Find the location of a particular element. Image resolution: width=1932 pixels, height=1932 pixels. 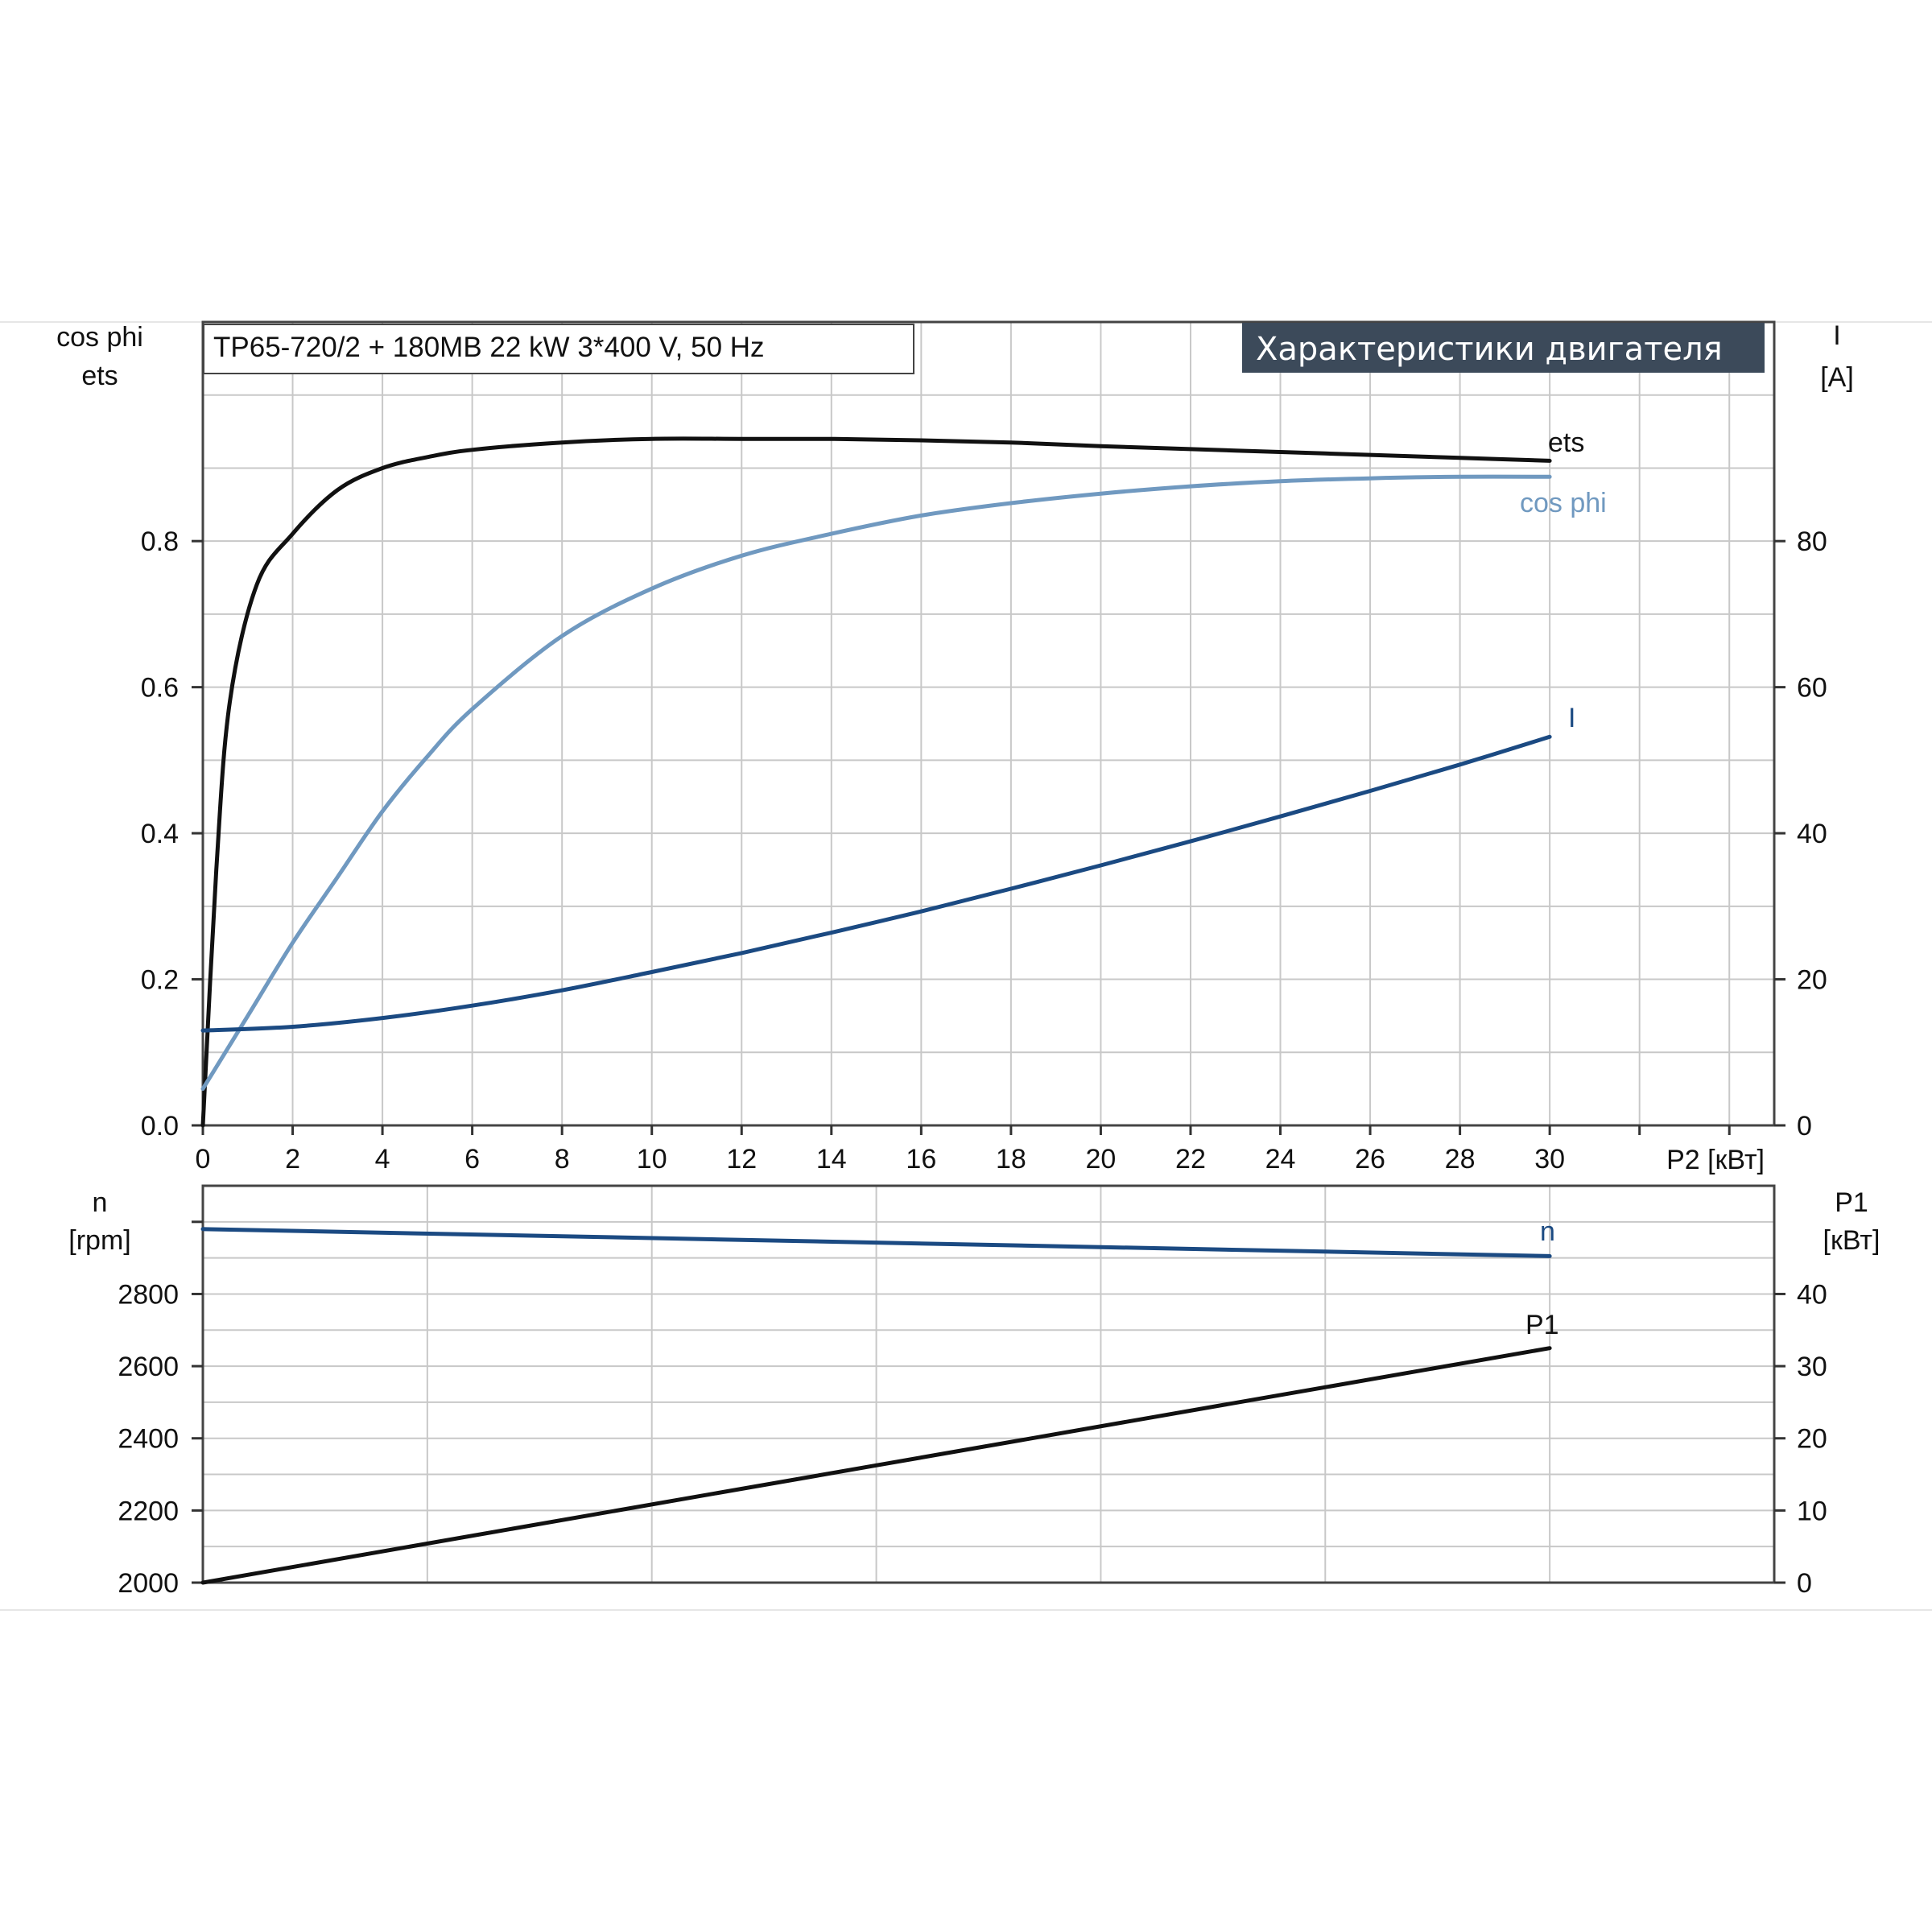

x-tick-label: 26 is located at coordinates (1370, 1159).